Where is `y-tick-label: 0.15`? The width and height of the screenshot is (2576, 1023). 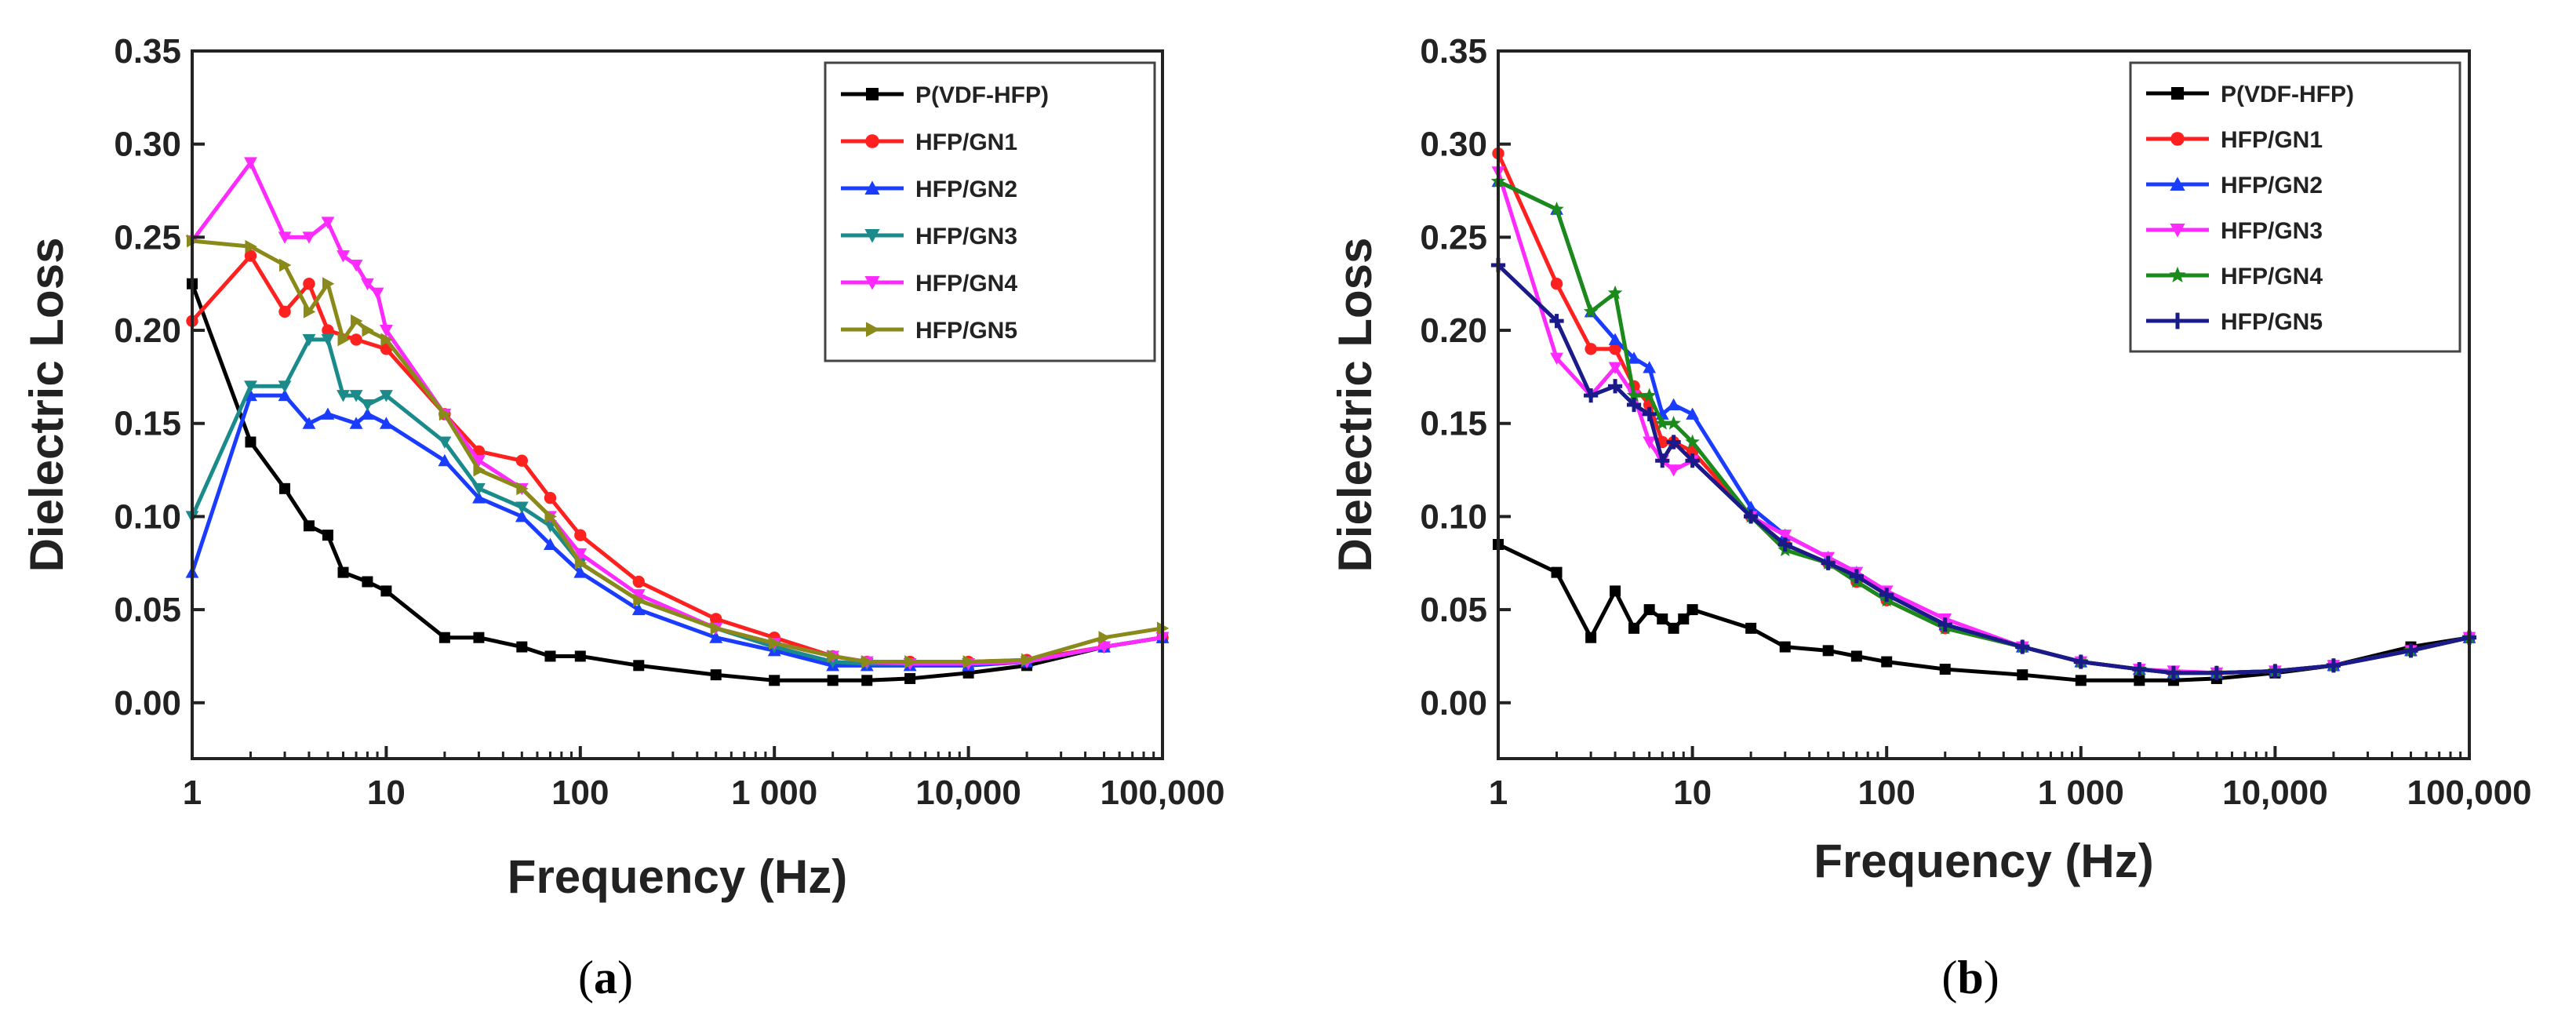 y-tick-label: 0.15 is located at coordinates (1453, 424).